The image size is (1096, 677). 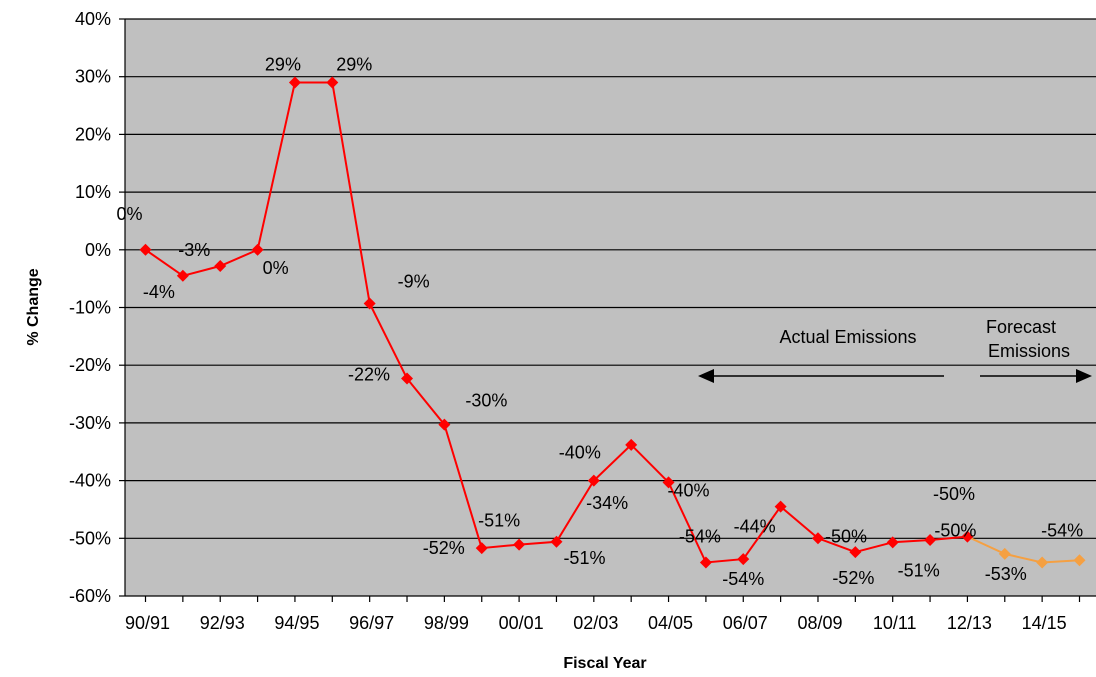 What do you see at coordinates (486, 401) in the screenshot?
I see `data-label: -30%` at bounding box center [486, 401].